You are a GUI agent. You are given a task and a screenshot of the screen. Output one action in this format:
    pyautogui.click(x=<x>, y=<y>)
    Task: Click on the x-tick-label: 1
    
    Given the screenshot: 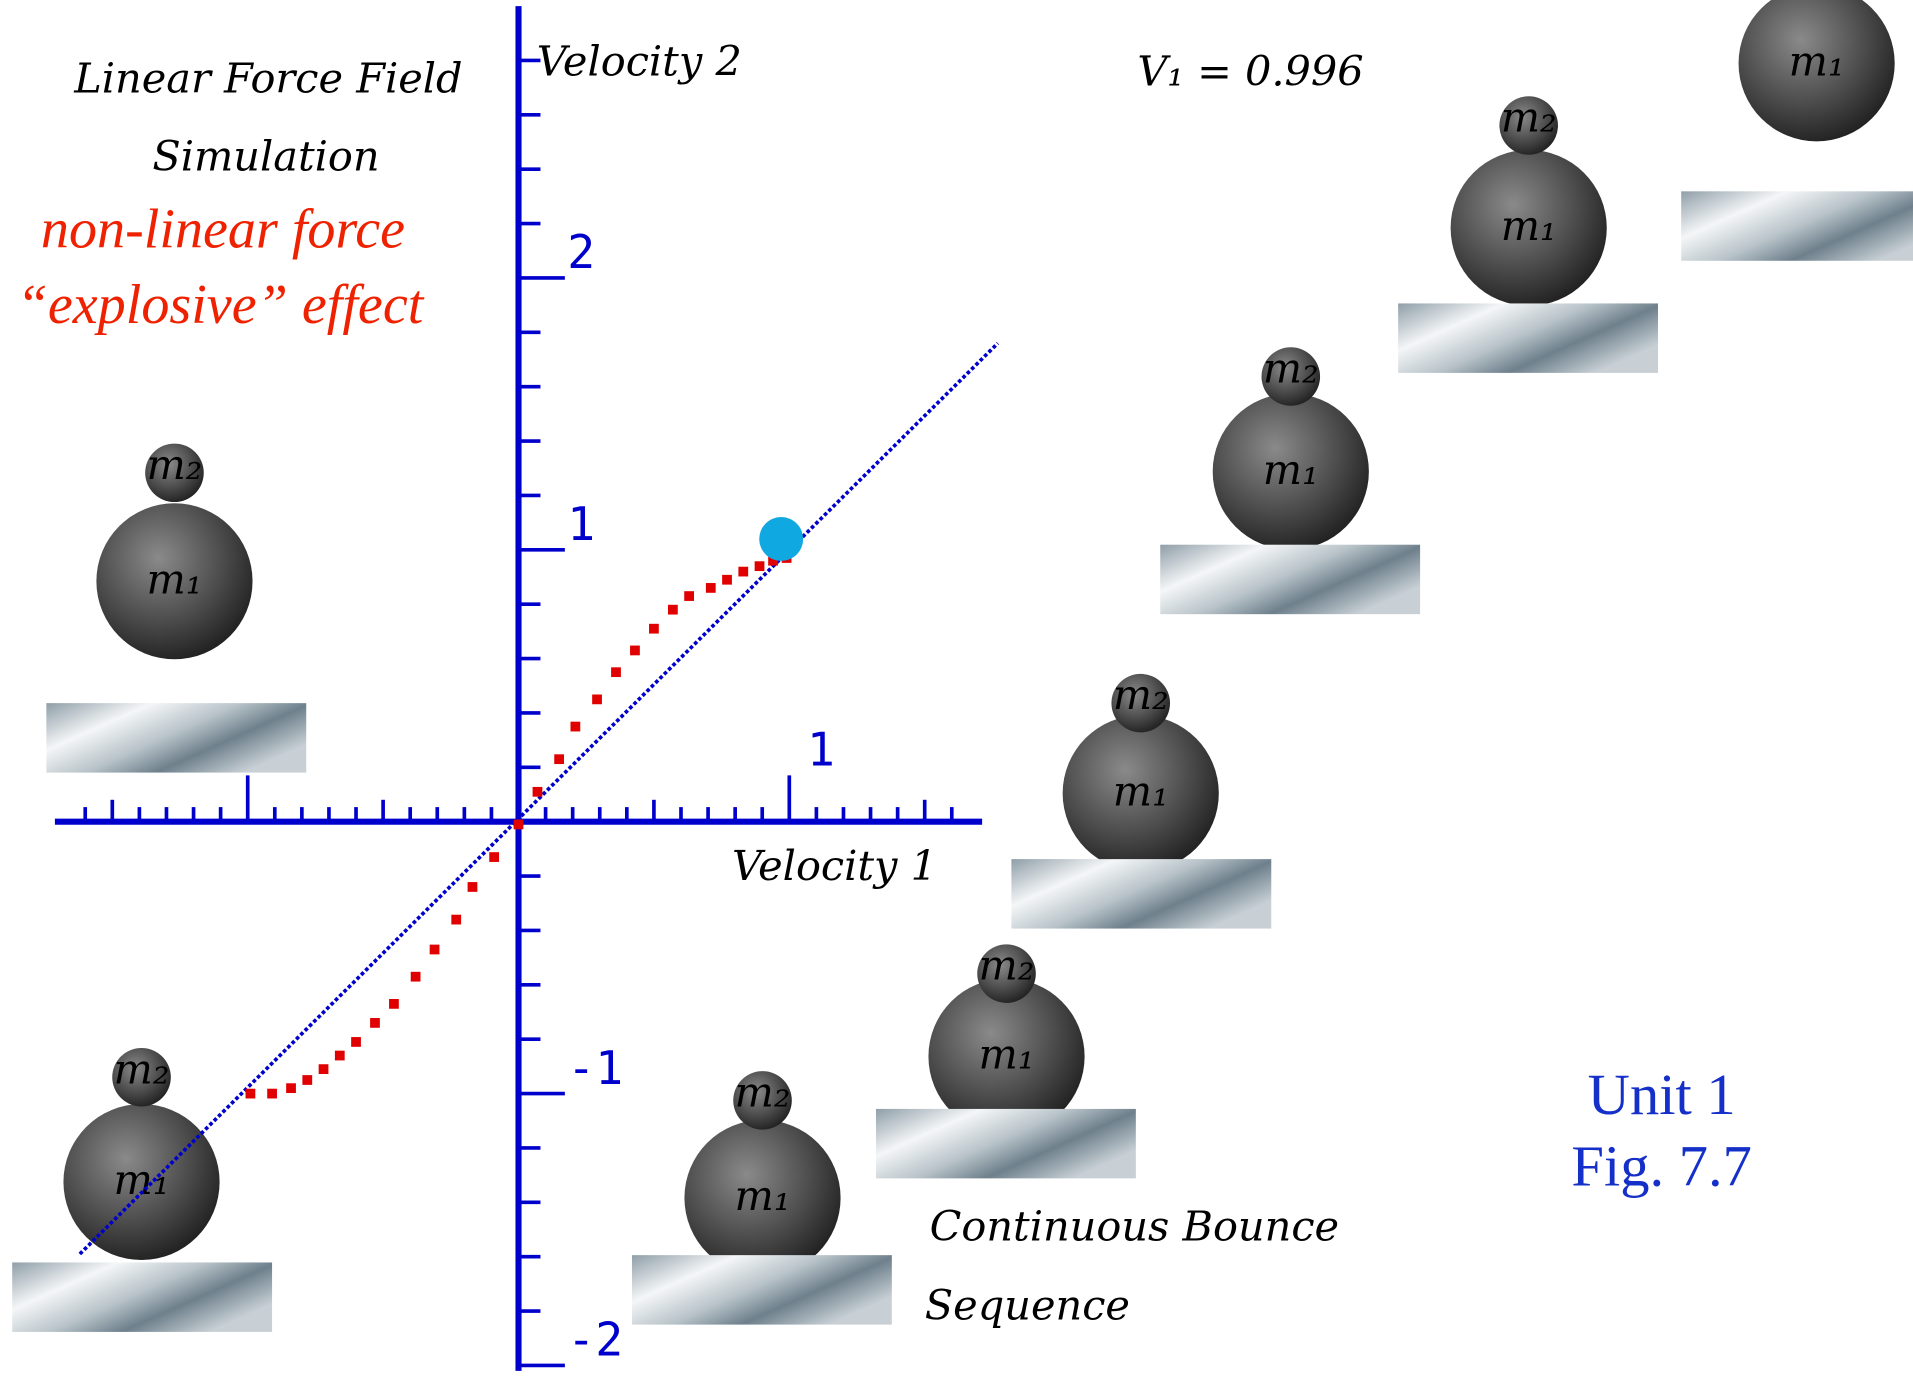 What is the action you would take?
    pyautogui.click(x=821, y=750)
    